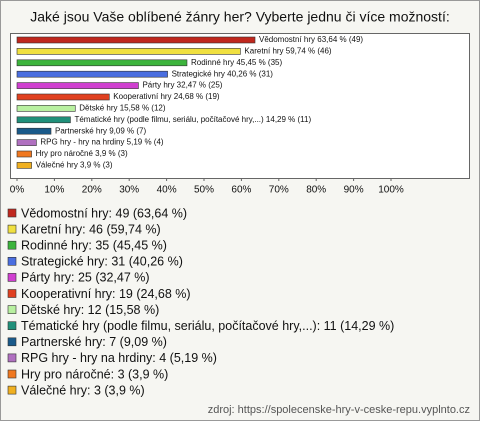  I want to click on bar-label: Karetní hry 59,74 % (46), so click(287, 51).